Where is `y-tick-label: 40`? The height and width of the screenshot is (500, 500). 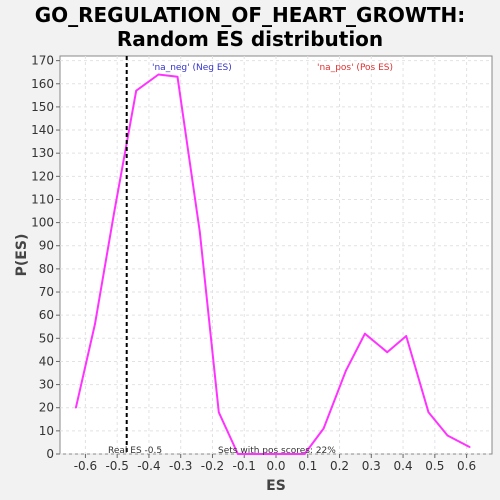 y-tick-label: 40 is located at coordinates (46, 361).